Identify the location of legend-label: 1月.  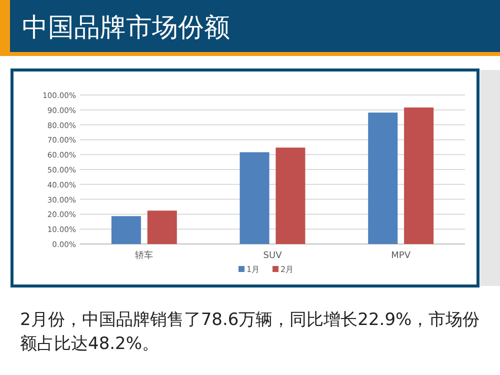
(253, 269).